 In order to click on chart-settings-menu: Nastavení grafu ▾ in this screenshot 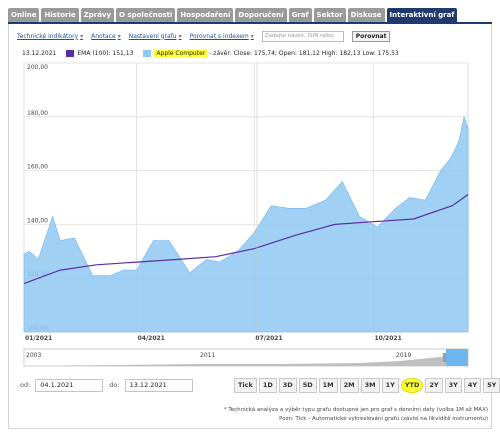, I will do `click(155, 36)`.